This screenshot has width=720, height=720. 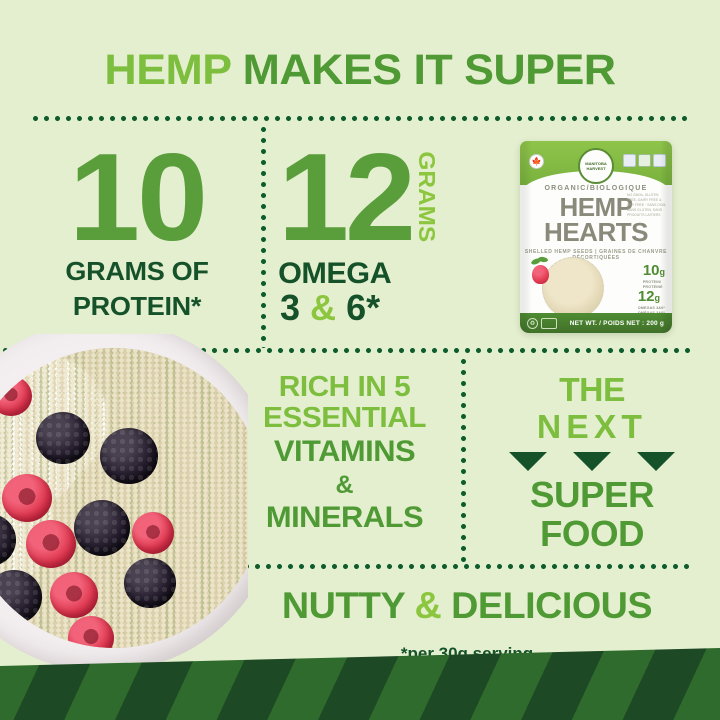 I want to click on superfood-line1: THE, so click(x=592, y=389).